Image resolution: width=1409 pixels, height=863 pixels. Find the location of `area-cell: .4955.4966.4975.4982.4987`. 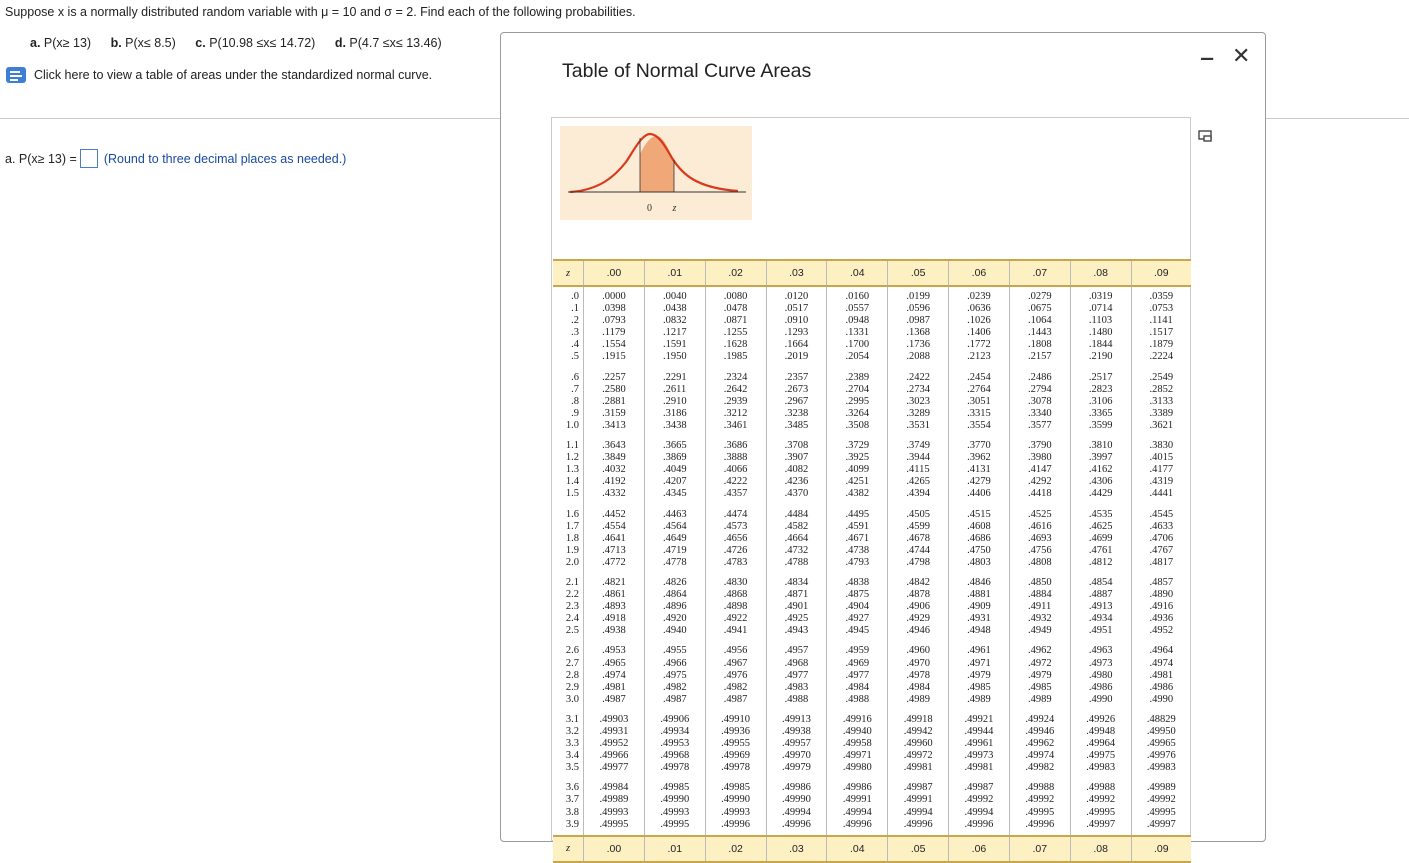

area-cell: .4955.4966.4975.4982.4987 is located at coordinates (674, 675).